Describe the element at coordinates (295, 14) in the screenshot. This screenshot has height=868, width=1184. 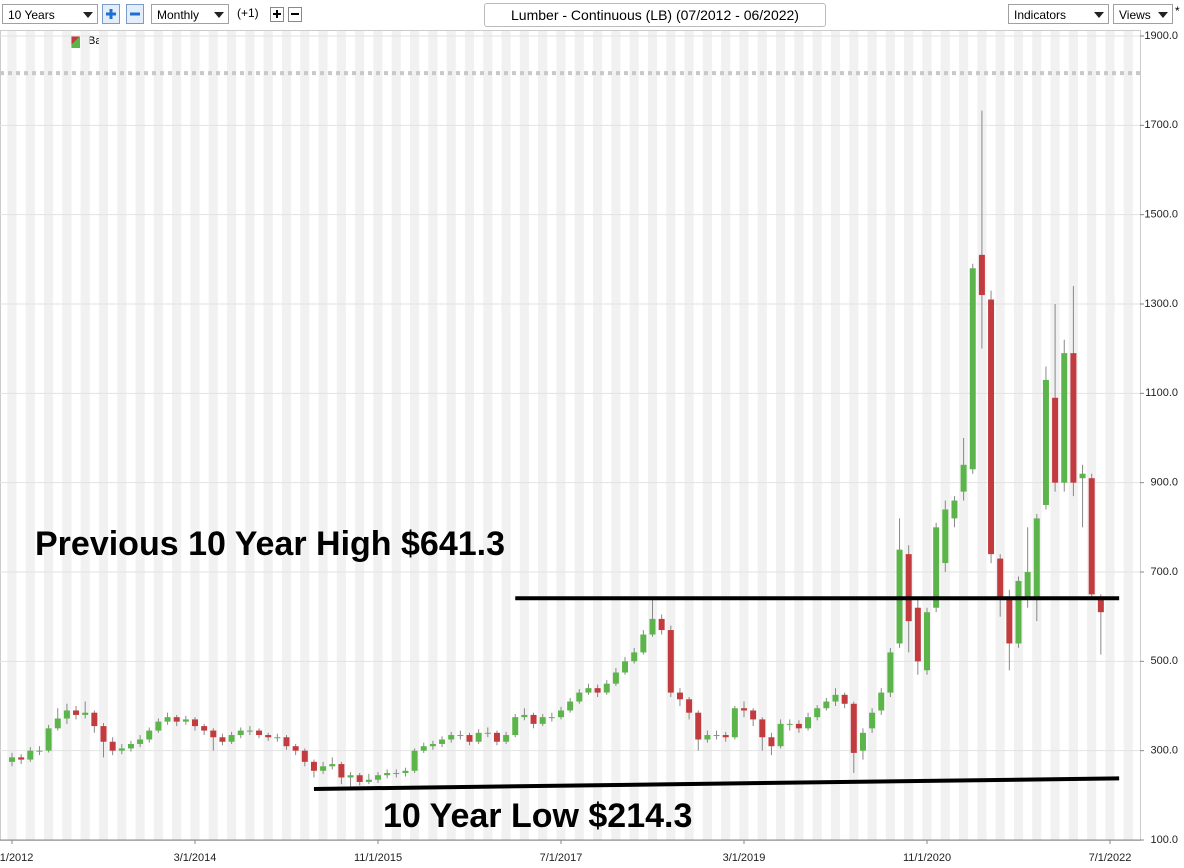
I see `remove-button` at that location.